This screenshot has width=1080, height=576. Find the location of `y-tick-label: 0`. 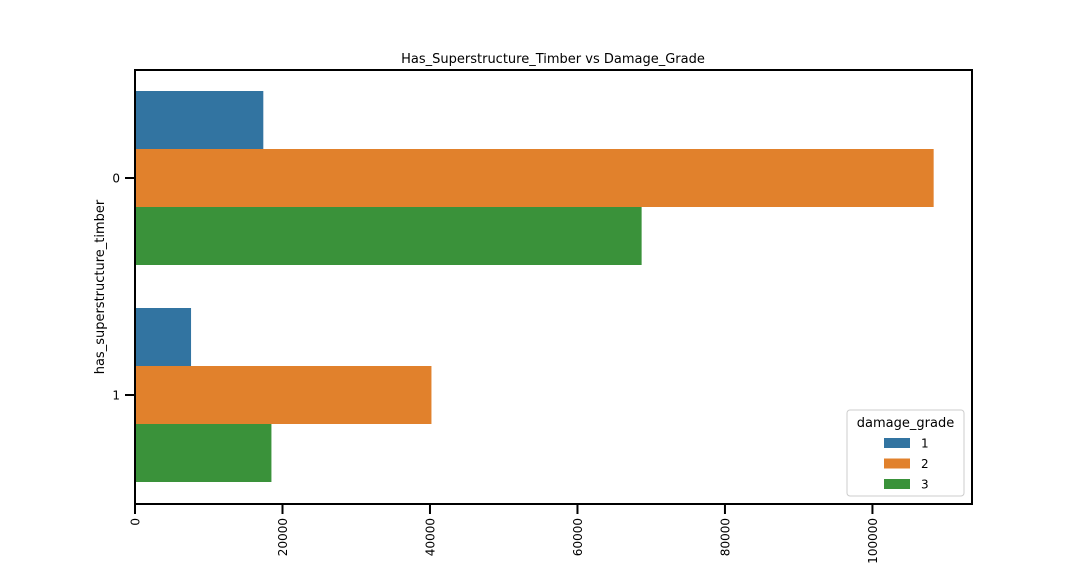

y-tick-label: 0 is located at coordinates (116, 179).